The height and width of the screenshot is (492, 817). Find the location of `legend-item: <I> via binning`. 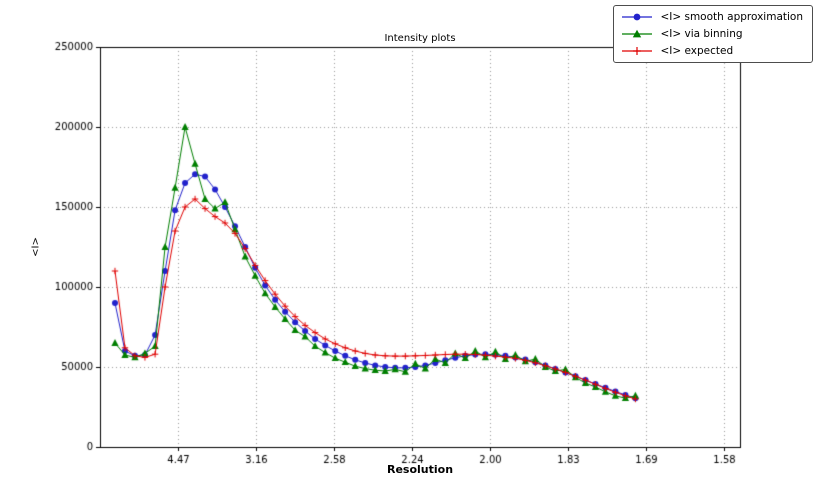

legend-item: <I> via binning is located at coordinates (711, 34).